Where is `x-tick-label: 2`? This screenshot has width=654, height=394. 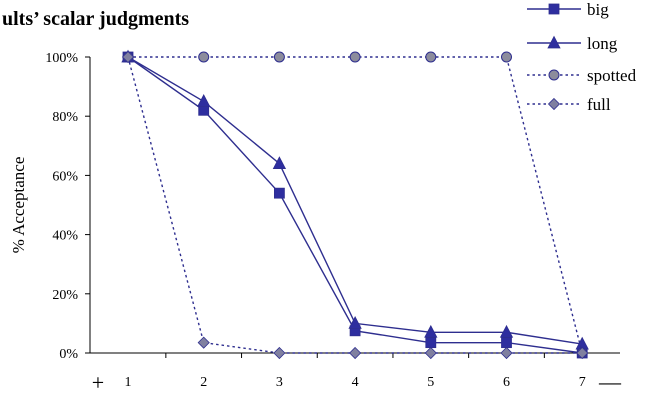 x-tick-label: 2 is located at coordinates (203, 382).